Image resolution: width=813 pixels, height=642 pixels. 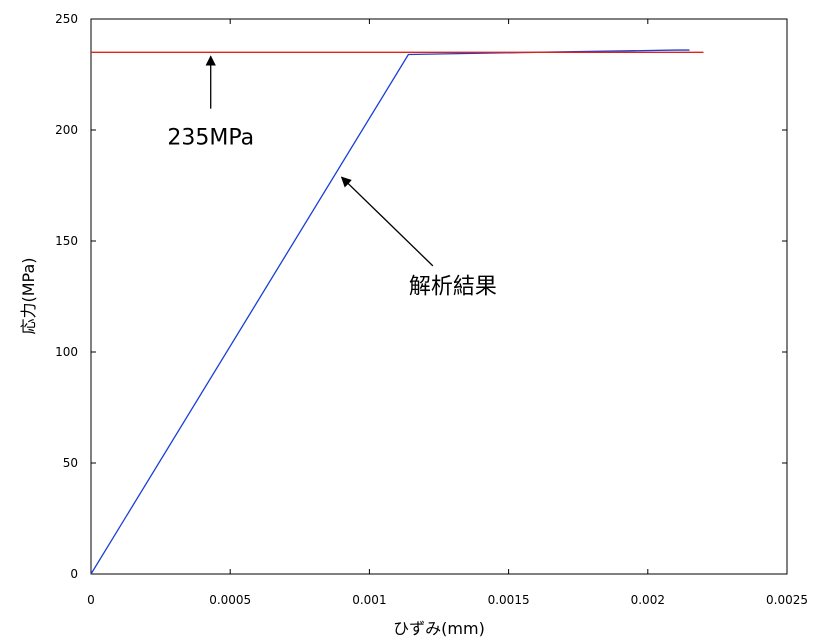 What do you see at coordinates (509, 600) in the screenshot?
I see `x-tick-label: 0.0015` at bounding box center [509, 600].